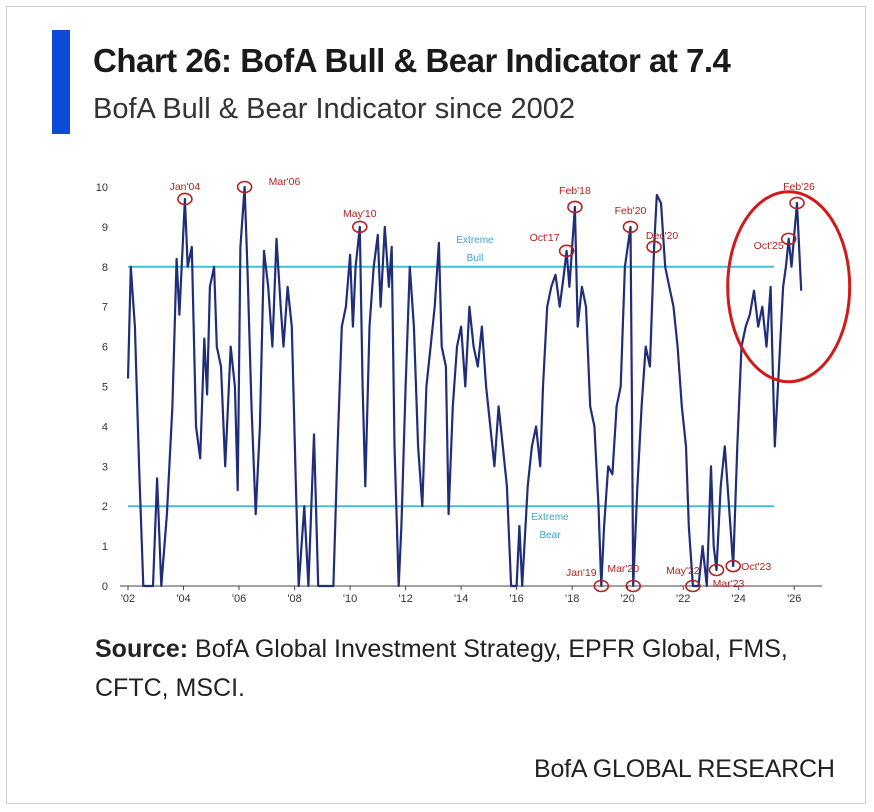 Image resolution: width=874 pixels, height=812 pixels. What do you see at coordinates (631, 211) in the screenshot?
I see `annotation-label: Feb'20` at bounding box center [631, 211].